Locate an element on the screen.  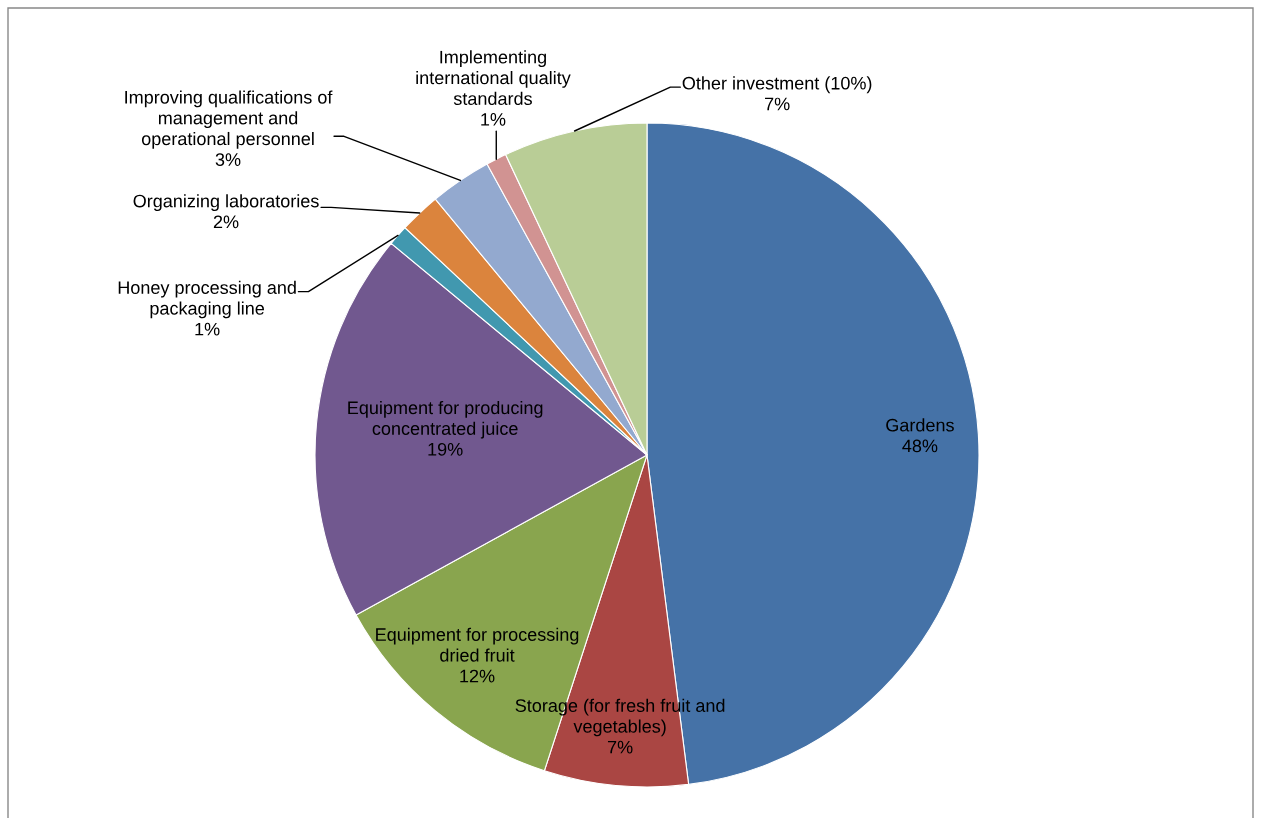
data-label: 3% is located at coordinates (228, 159).